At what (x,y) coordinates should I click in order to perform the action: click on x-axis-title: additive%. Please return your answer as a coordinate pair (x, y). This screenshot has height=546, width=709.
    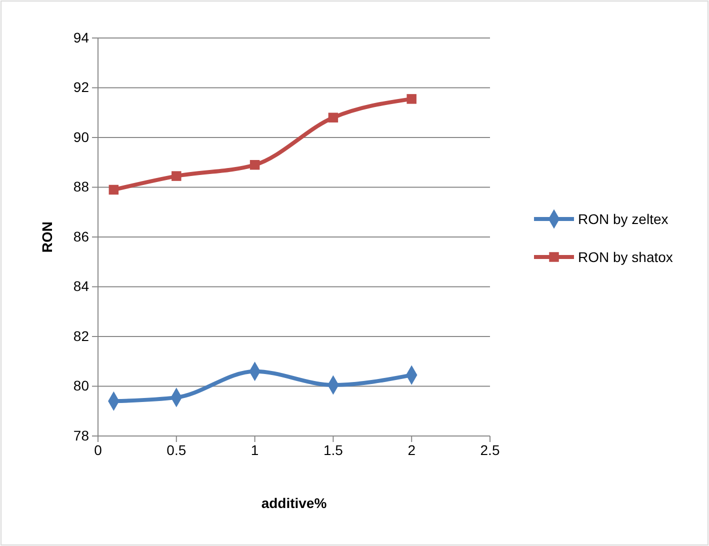
    Looking at the image, I should click on (294, 503).